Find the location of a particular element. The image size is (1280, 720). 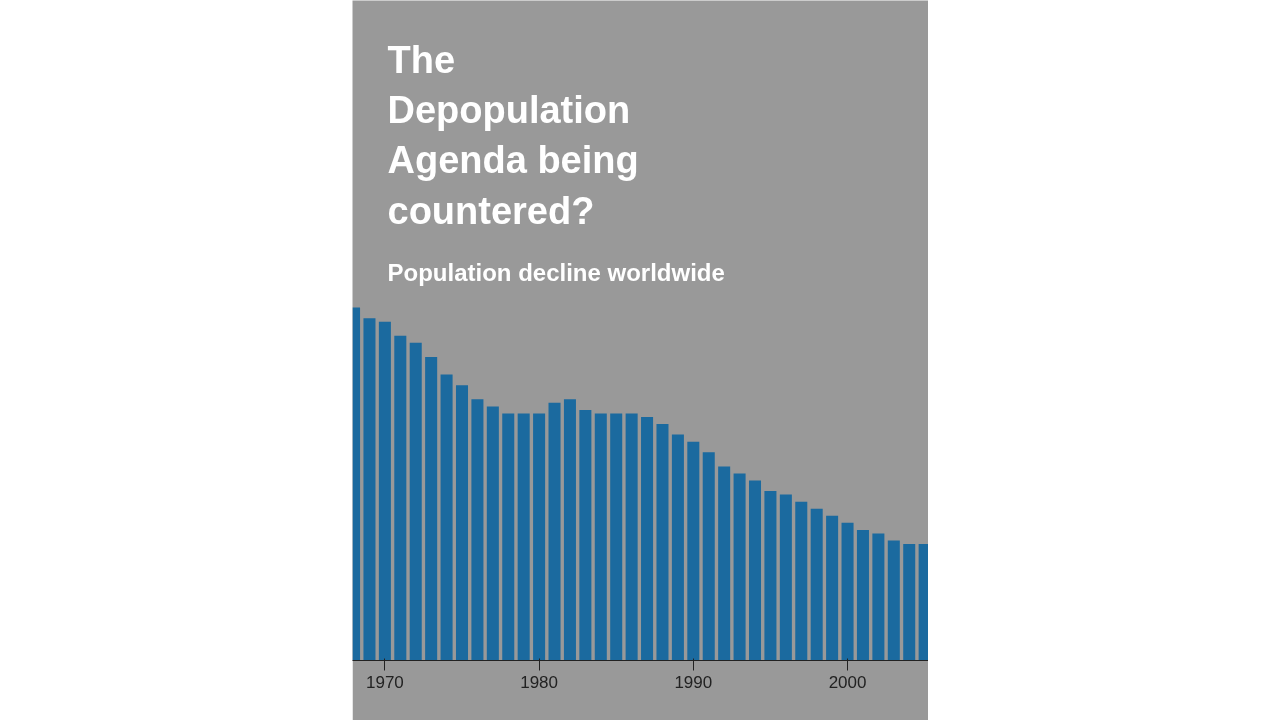

x-tick-label: 1990 is located at coordinates (693, 682).